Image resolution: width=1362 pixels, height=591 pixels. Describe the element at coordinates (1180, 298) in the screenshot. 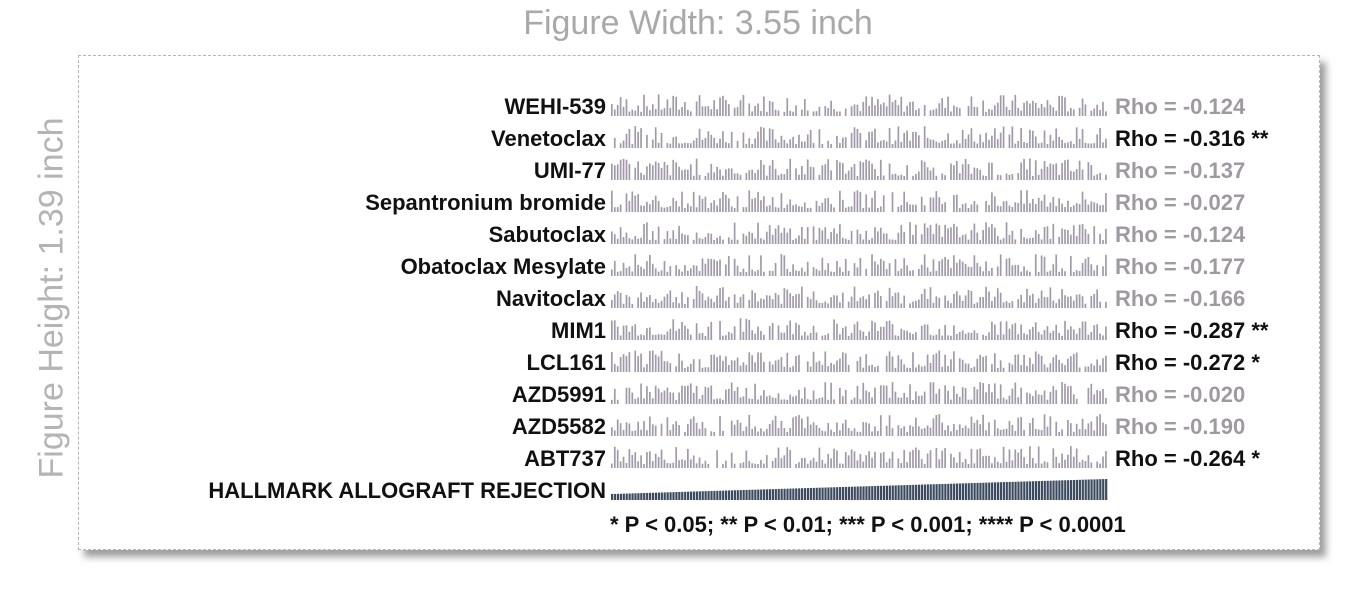

I see `rho-label: Rho = -0.166` at that location.